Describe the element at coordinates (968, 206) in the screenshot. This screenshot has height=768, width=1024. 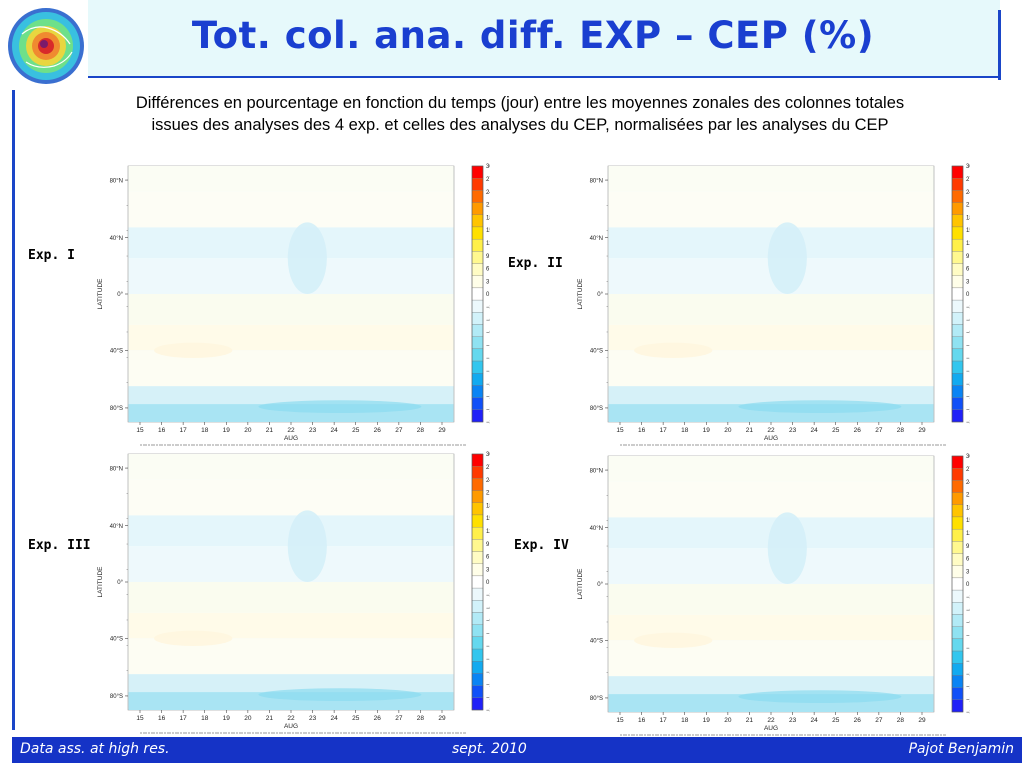
I see `colorbar-label: 21` at that location.